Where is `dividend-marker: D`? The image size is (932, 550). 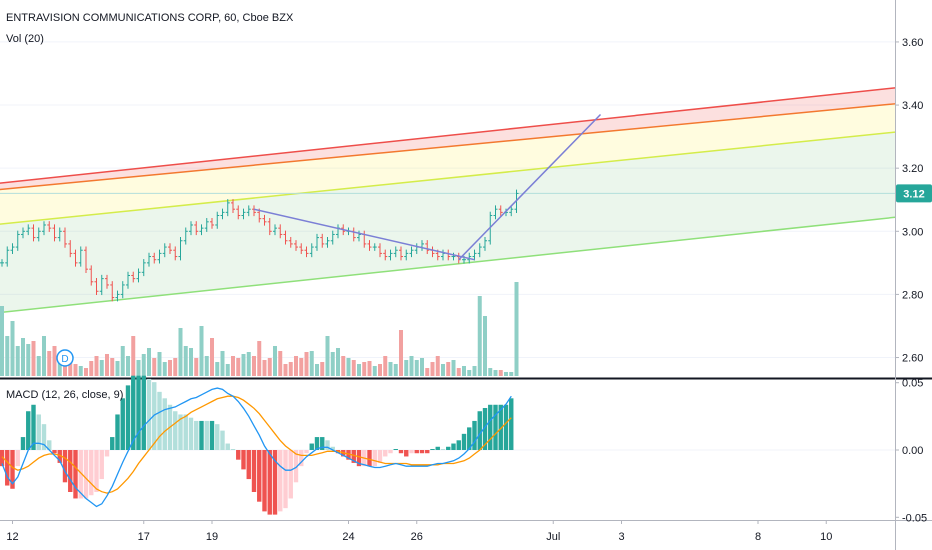
dividend-marker: D is located at coordinates (65, 358).